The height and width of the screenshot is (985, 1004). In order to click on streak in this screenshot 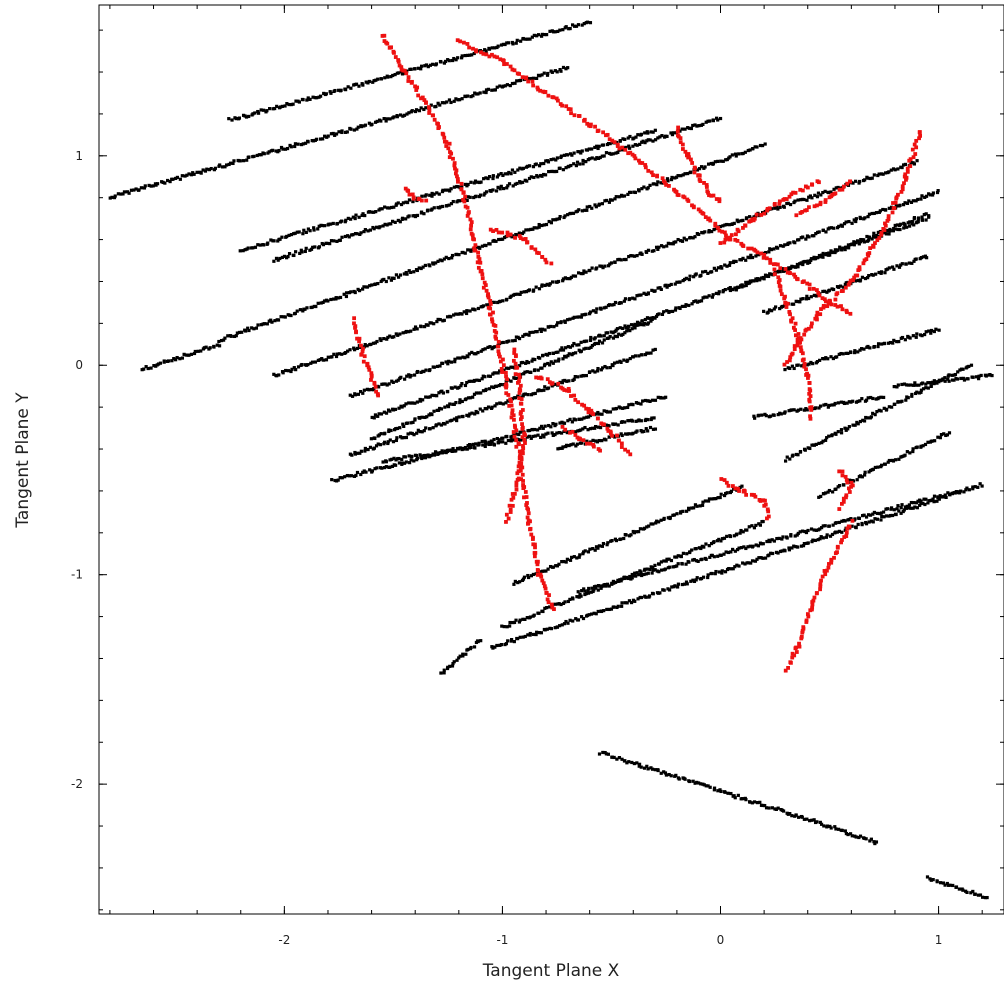, I will do `click(181, 357)`.